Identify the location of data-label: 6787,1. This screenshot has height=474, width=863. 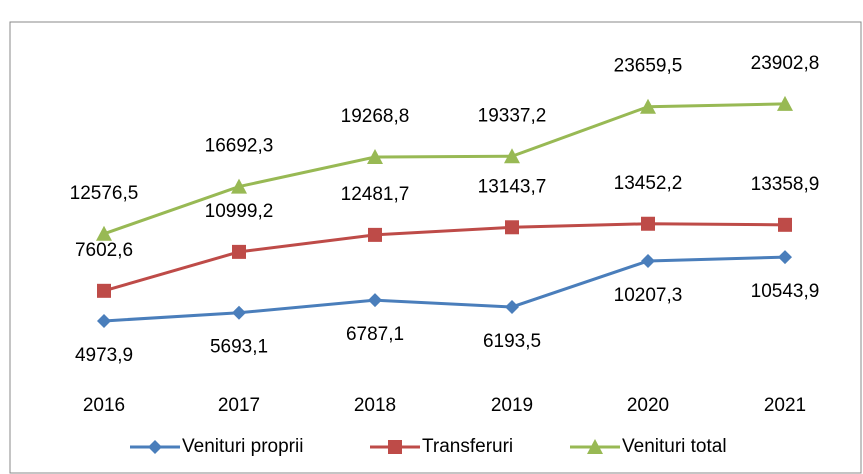
(375, 334).